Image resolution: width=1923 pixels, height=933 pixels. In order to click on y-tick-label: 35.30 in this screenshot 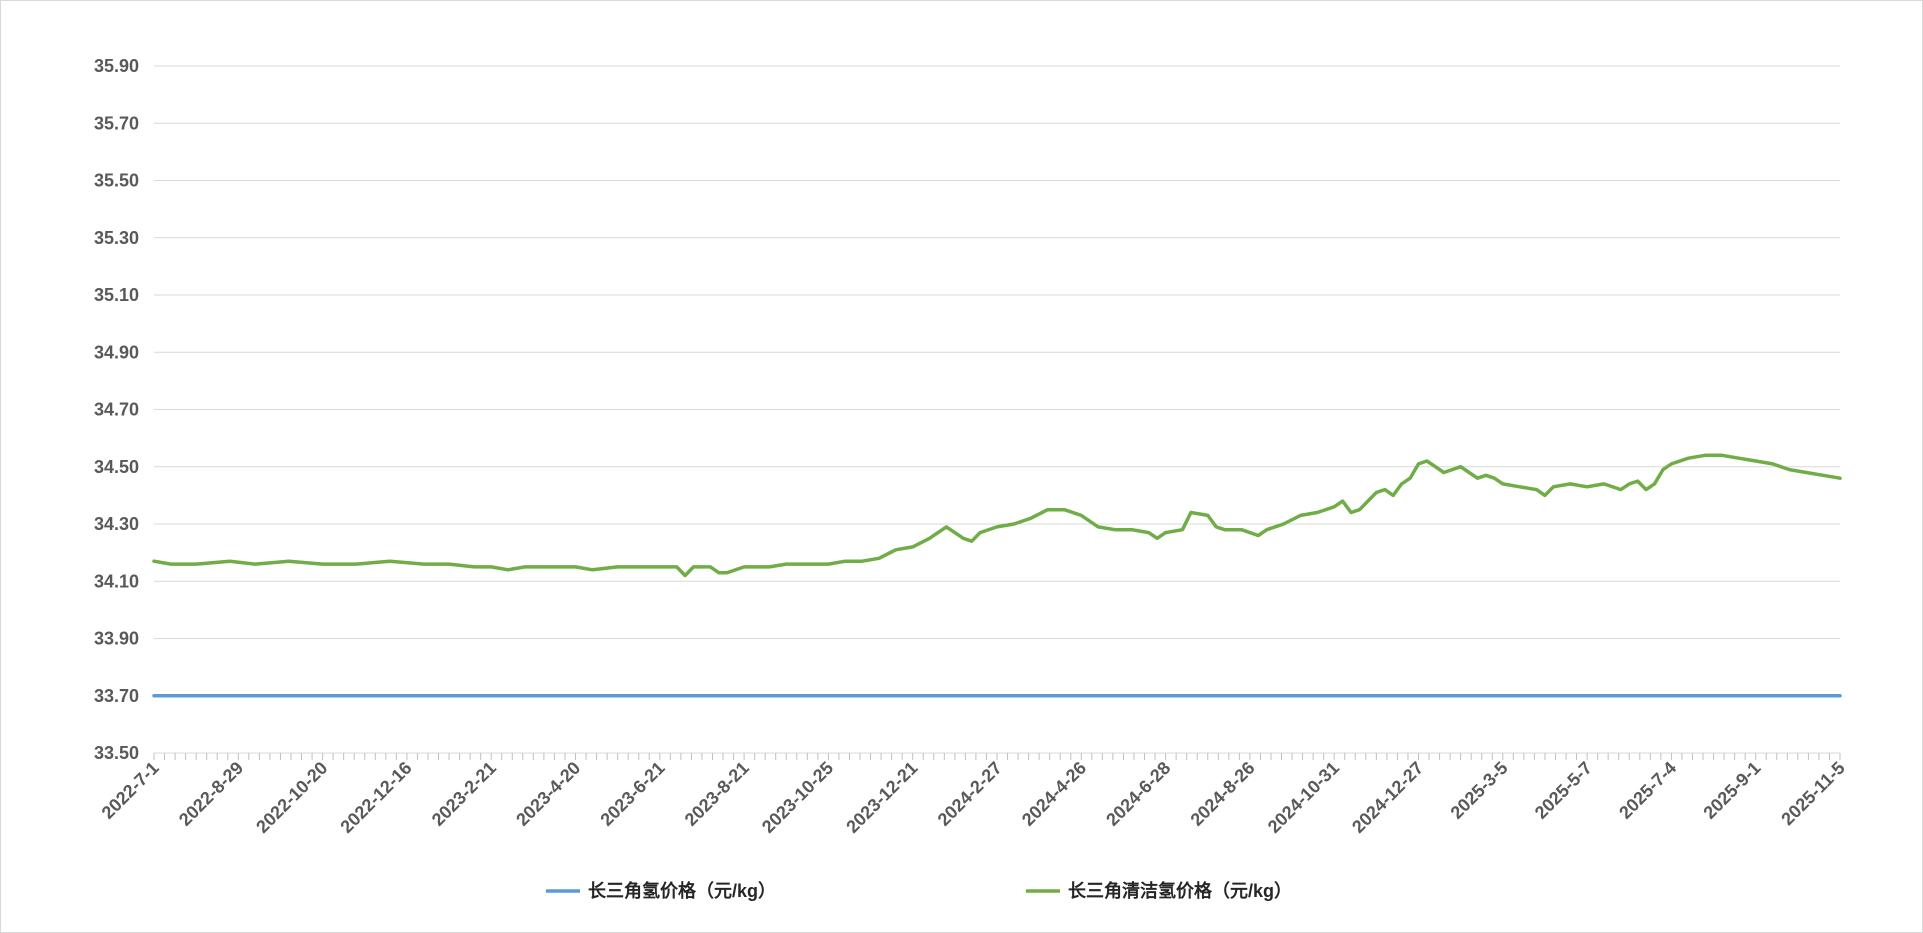, I will do `click(116, 238)`.